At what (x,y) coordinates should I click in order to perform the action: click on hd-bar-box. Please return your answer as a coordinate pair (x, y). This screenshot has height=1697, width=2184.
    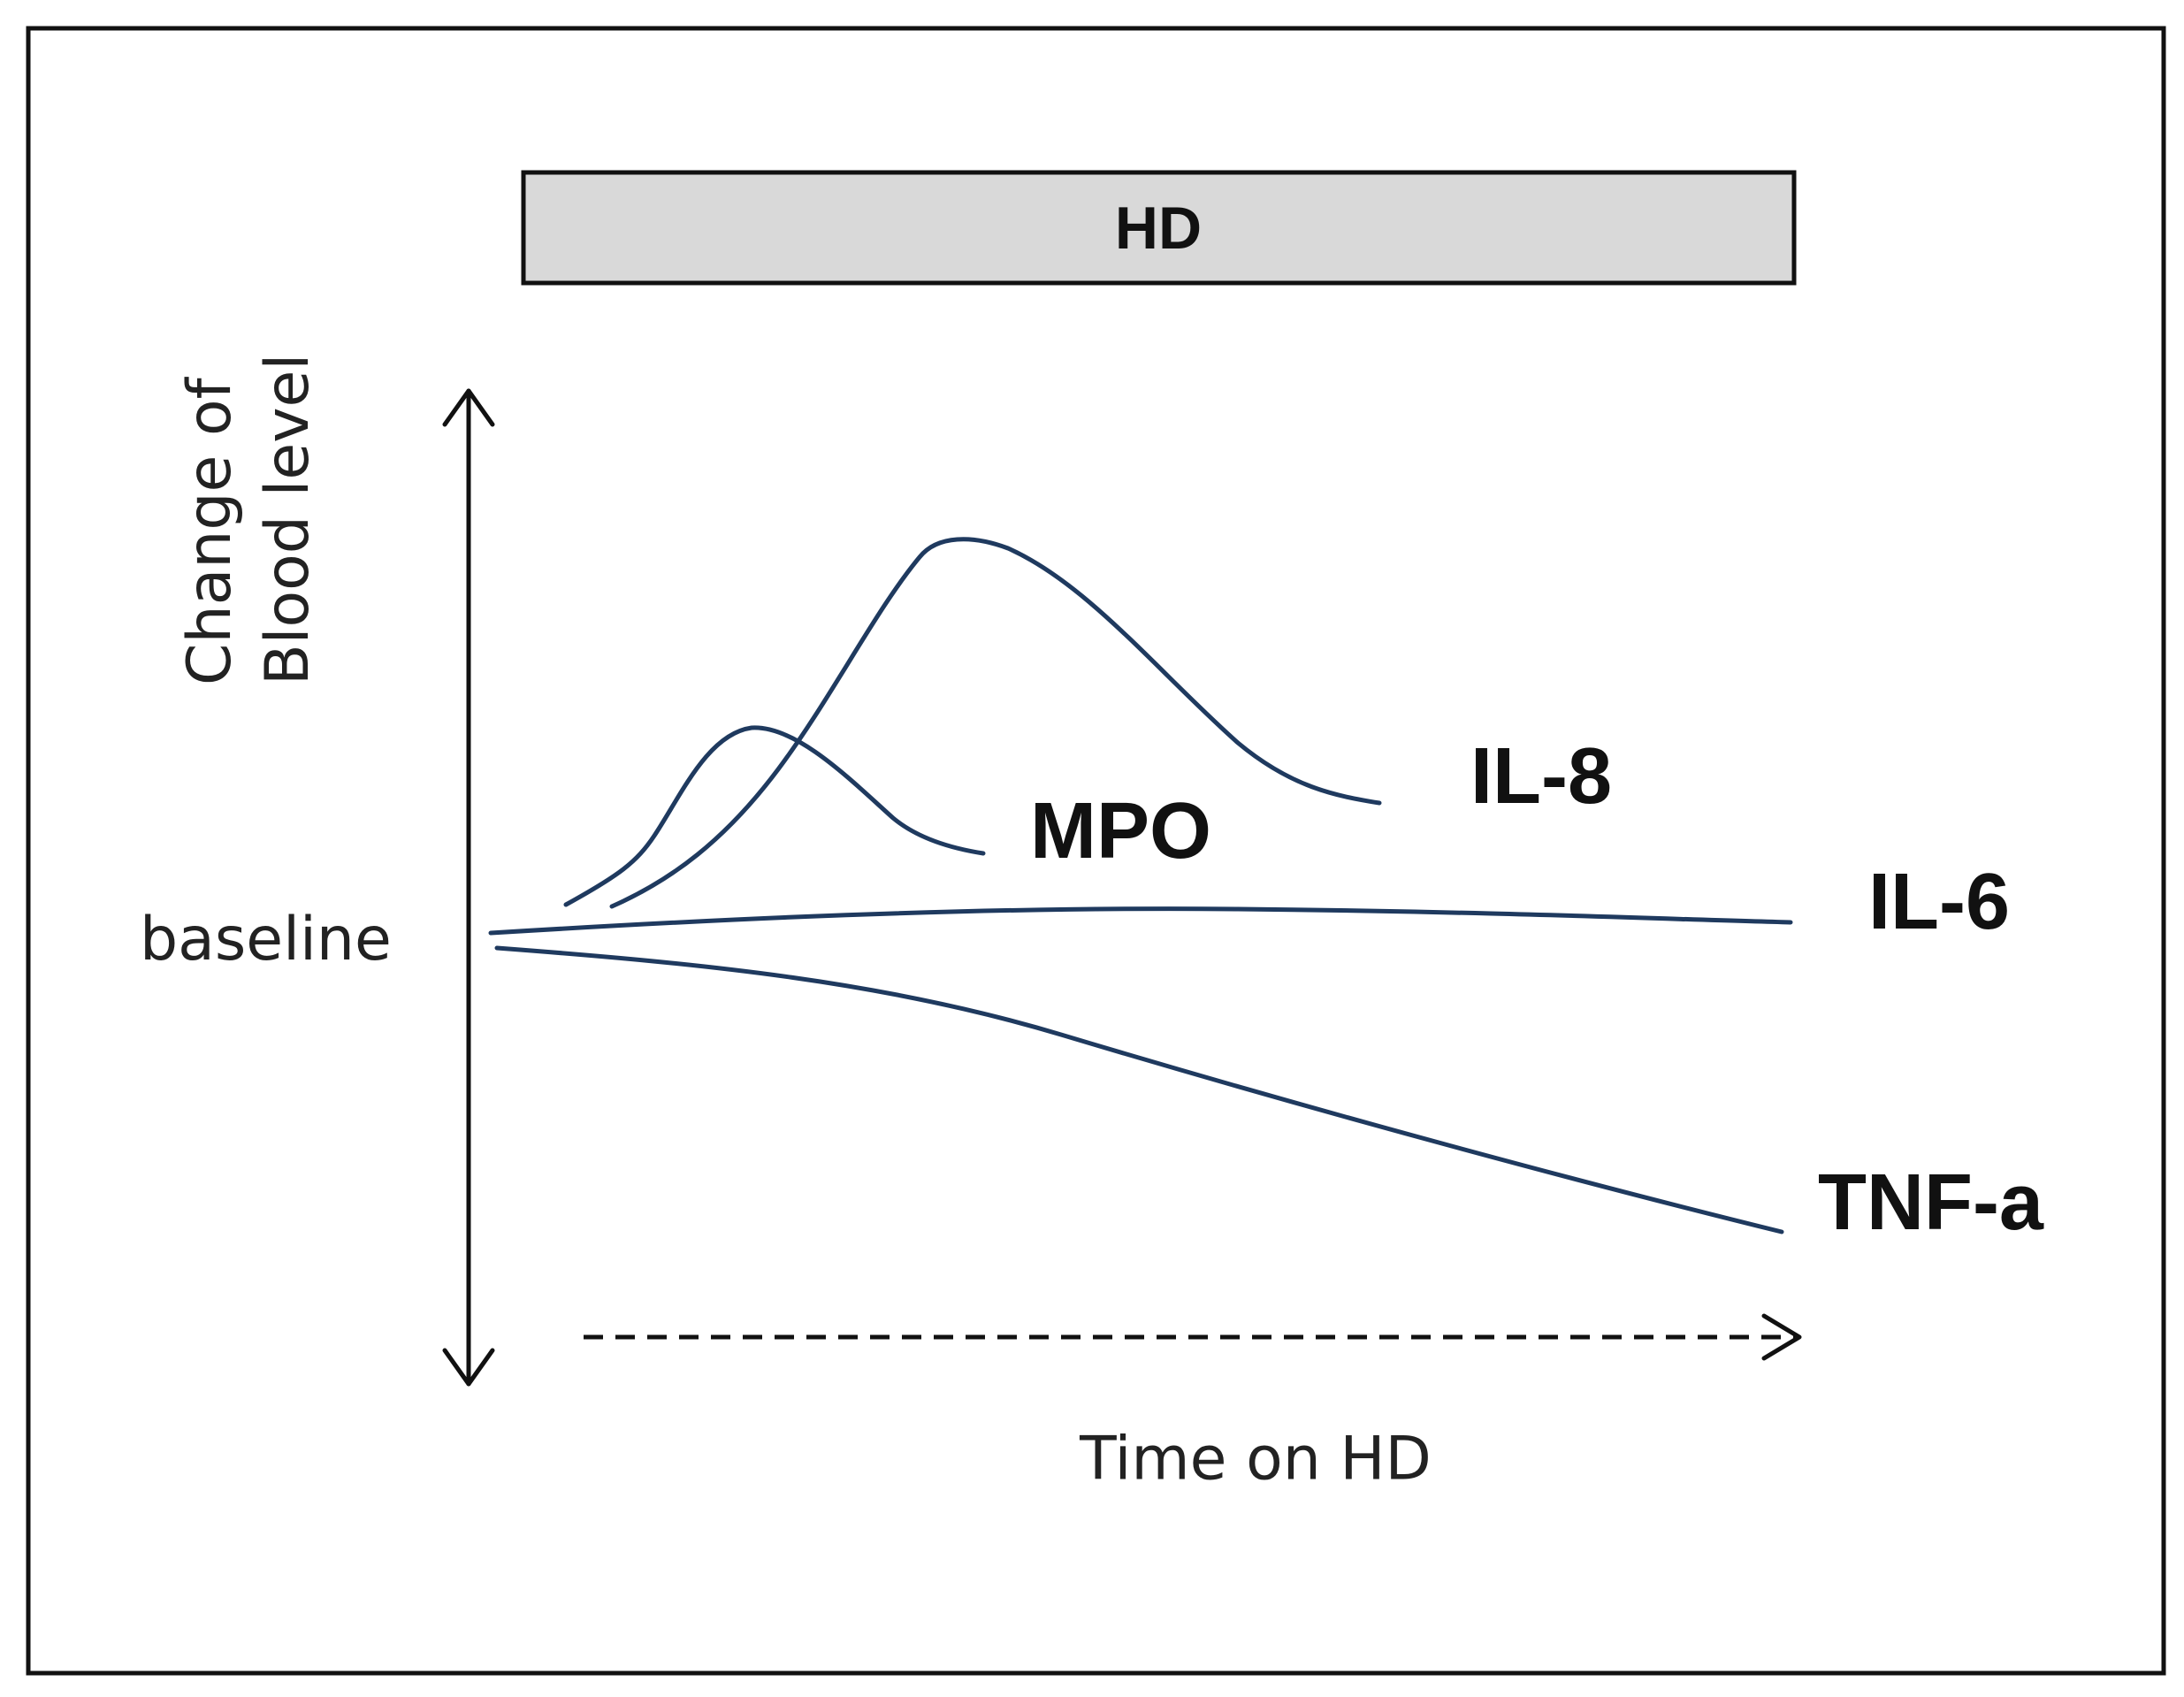
    Looking at the image, I should click on (1159, 228).